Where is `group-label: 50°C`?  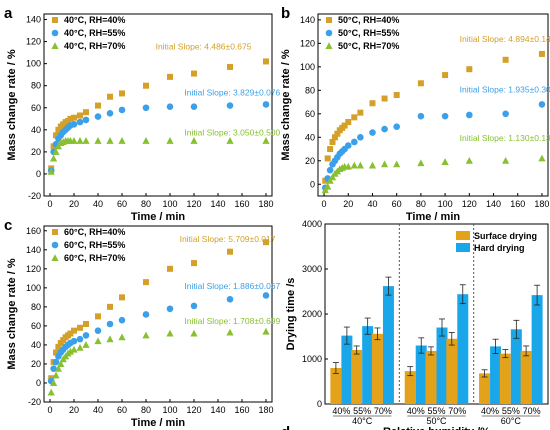 group-label: 50°C is located at coordinates (436, 421).